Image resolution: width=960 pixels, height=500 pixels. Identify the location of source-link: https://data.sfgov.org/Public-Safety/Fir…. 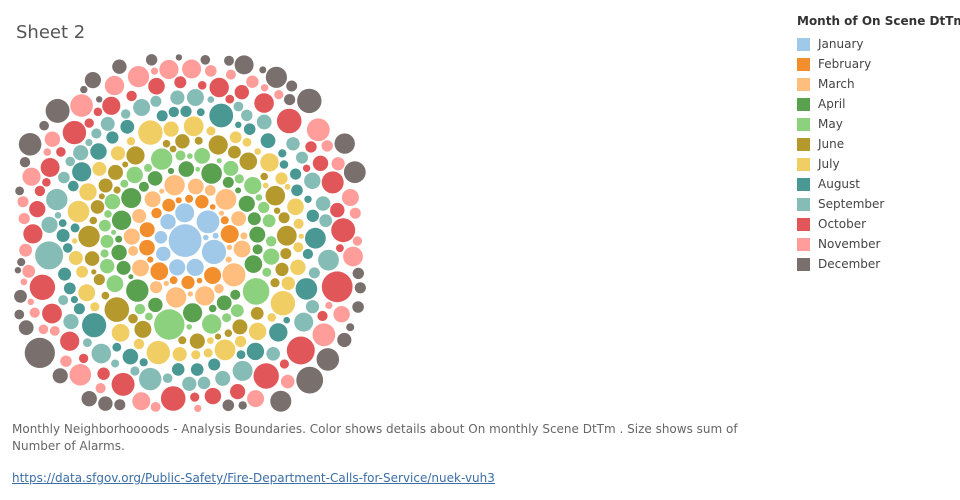
(253, 478).